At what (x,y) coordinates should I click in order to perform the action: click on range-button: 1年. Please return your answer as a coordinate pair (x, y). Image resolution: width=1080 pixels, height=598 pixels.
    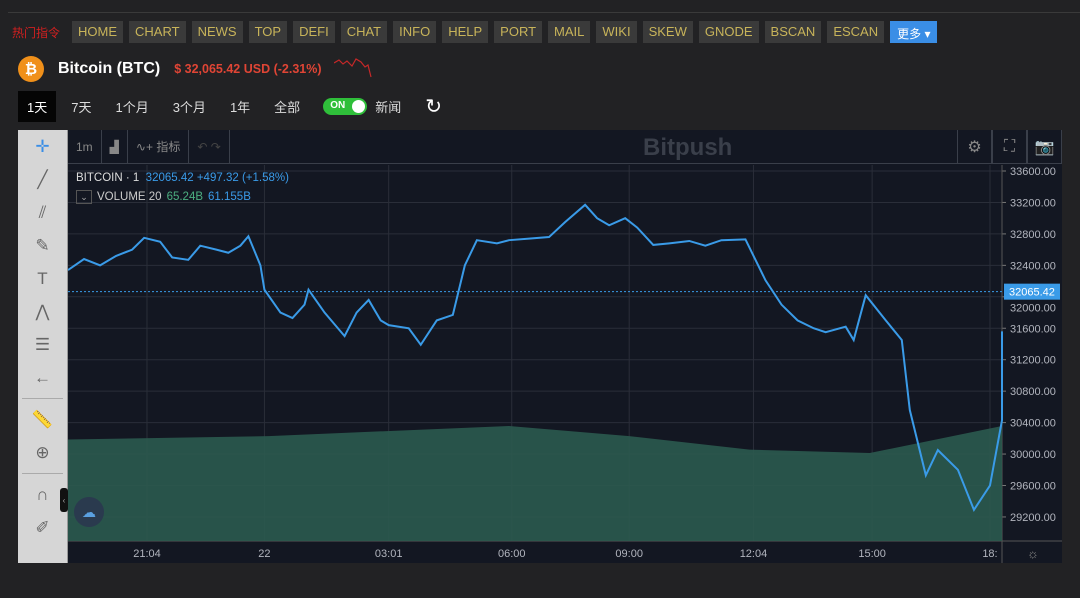
    Looking at the image, I should click on (240, 107).